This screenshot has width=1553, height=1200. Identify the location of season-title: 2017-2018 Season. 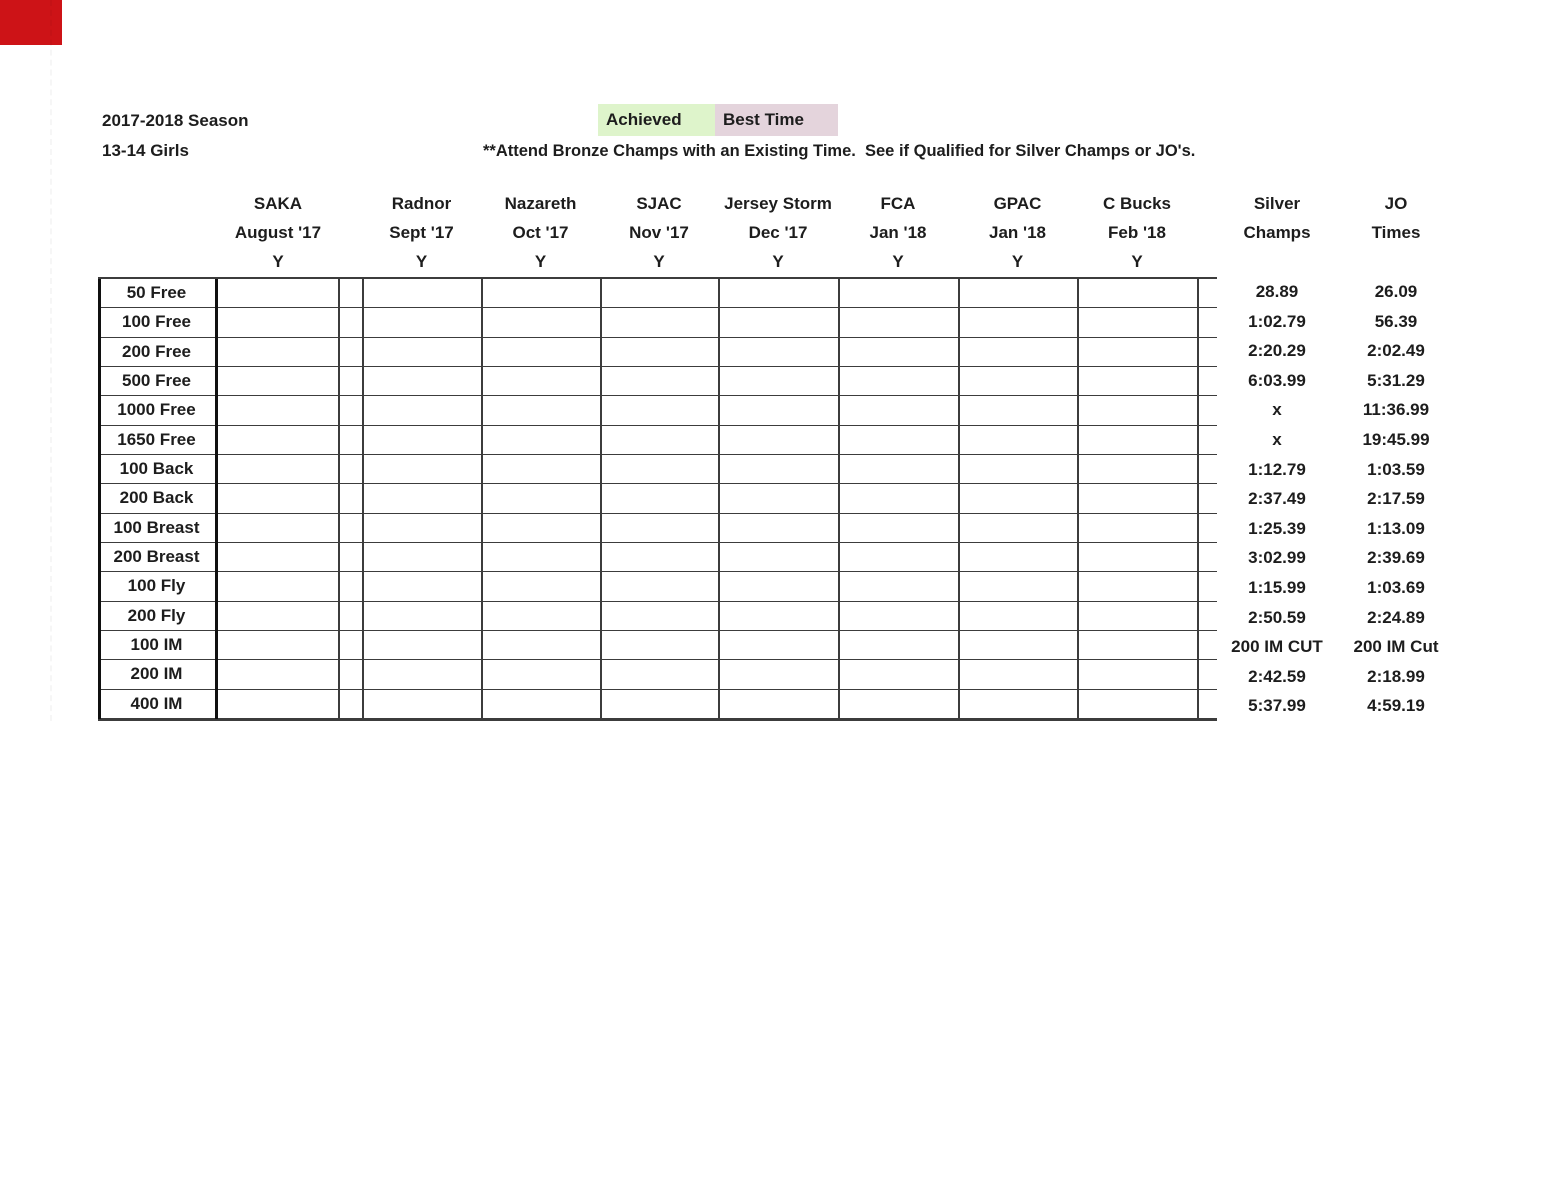
(175, 120).